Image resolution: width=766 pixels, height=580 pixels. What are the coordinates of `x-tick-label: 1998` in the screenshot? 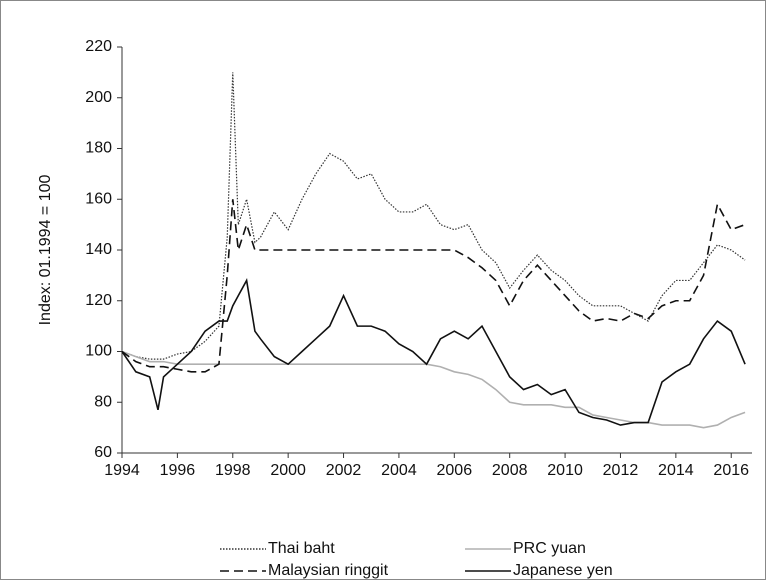 It's located at (233, 470).